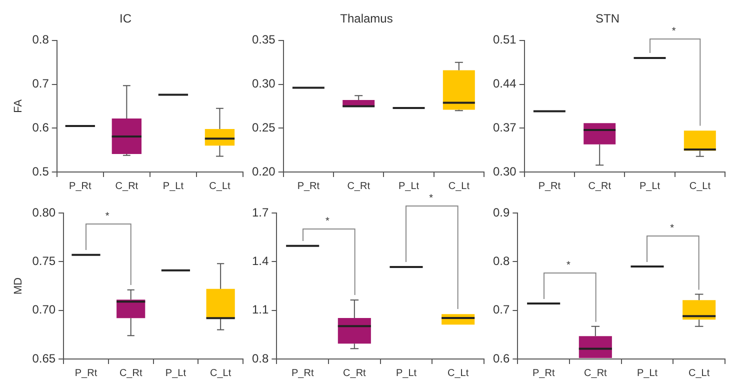 This screenshot has height=390, width=739. What do you see at coordinates (260, 261) in the screenshot?
I see `y-tick-label: 1.4` at bounding box center [260, 261].